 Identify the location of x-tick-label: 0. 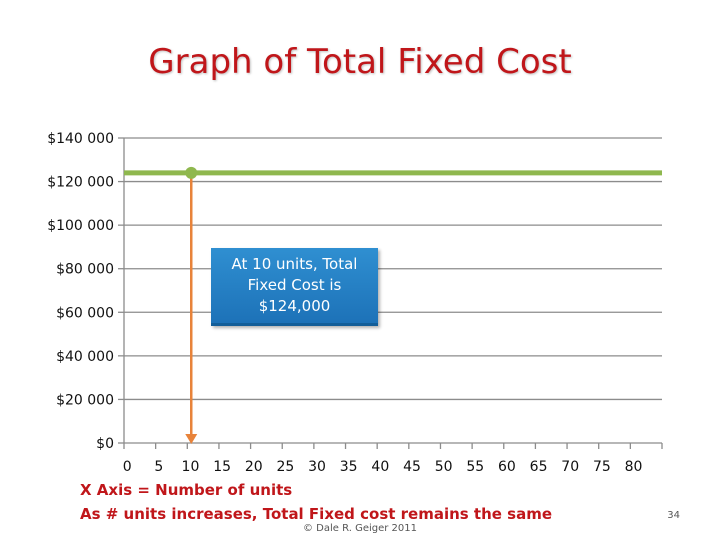
(127, 467).